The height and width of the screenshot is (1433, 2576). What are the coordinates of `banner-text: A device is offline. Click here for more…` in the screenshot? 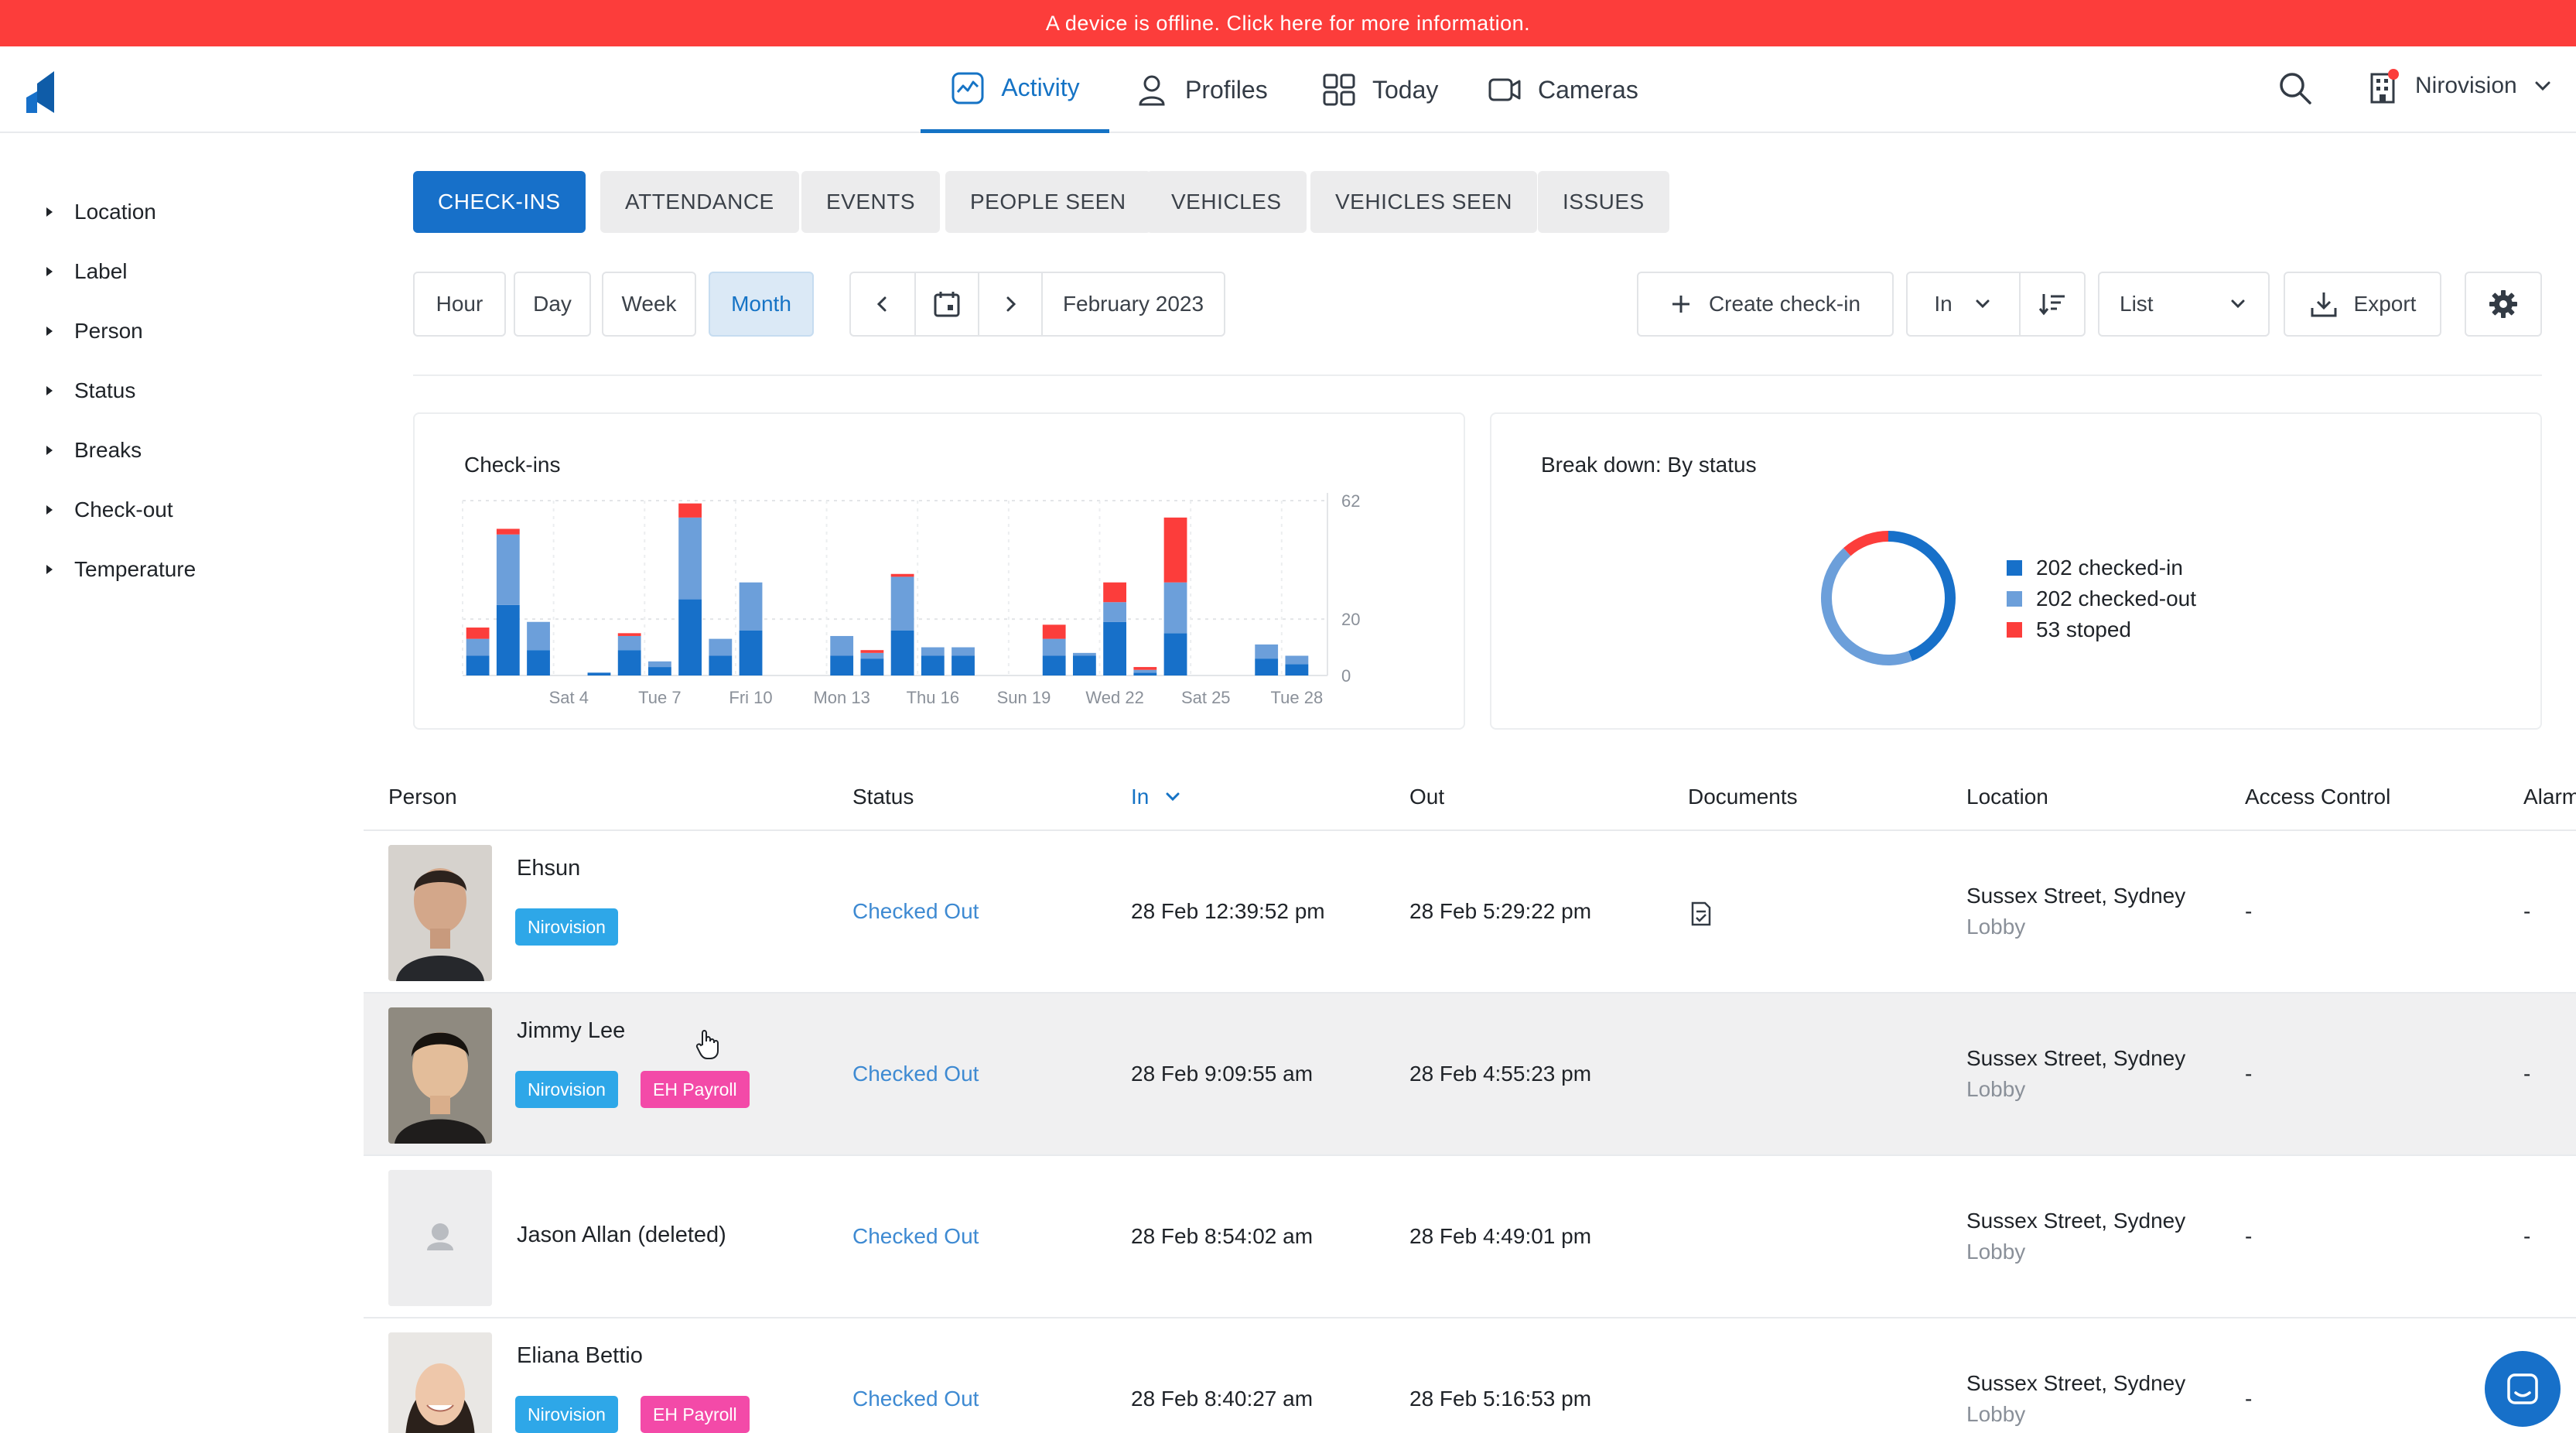 It's located at (1288, 23).